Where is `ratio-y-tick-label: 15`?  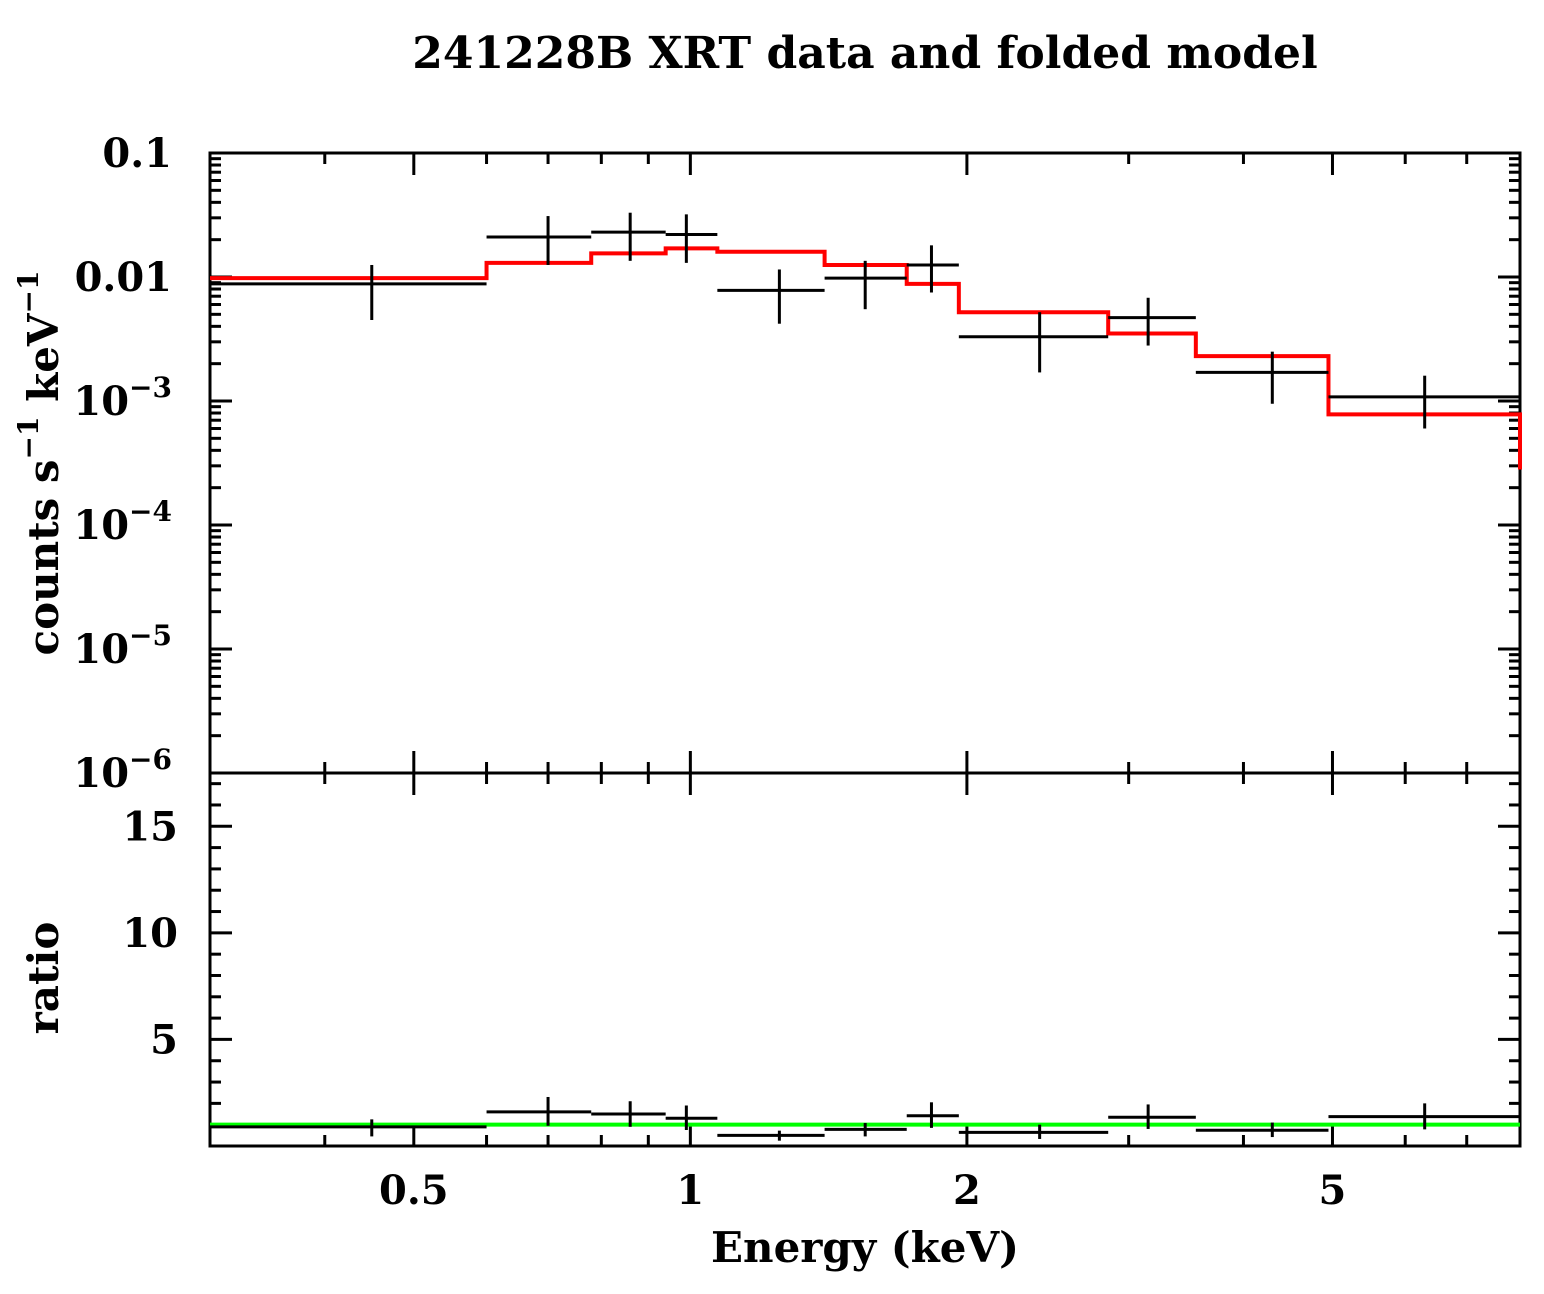
ratio-y-tick-label: 15 is located at coordinates (150, 826).